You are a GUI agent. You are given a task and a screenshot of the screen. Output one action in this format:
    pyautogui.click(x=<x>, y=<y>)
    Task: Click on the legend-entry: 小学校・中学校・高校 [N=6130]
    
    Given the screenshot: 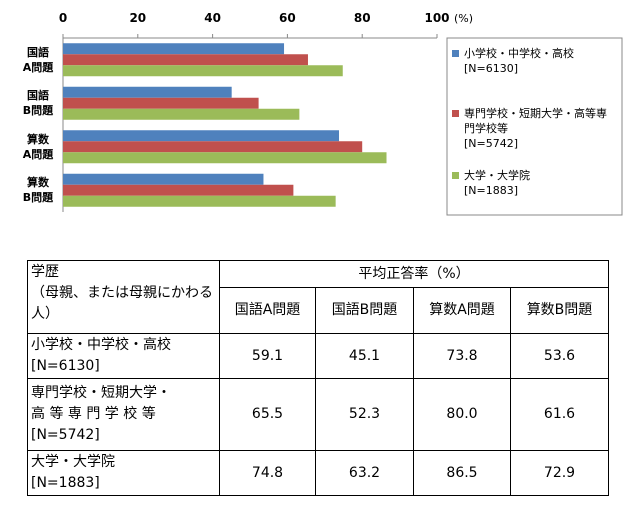 What is the action you would take?
    pyautogui.click(x=519, y=61)
    